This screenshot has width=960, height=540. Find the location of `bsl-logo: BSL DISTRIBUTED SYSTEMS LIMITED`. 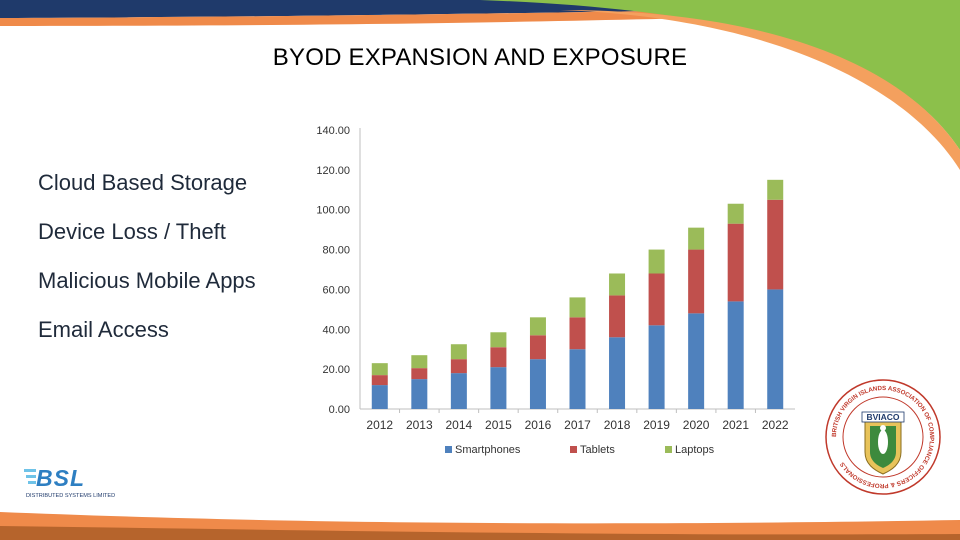

bsl-logo: BSL DISTRIBUTED SYSTEMS LIMITED is located at coordinates (69, 482).